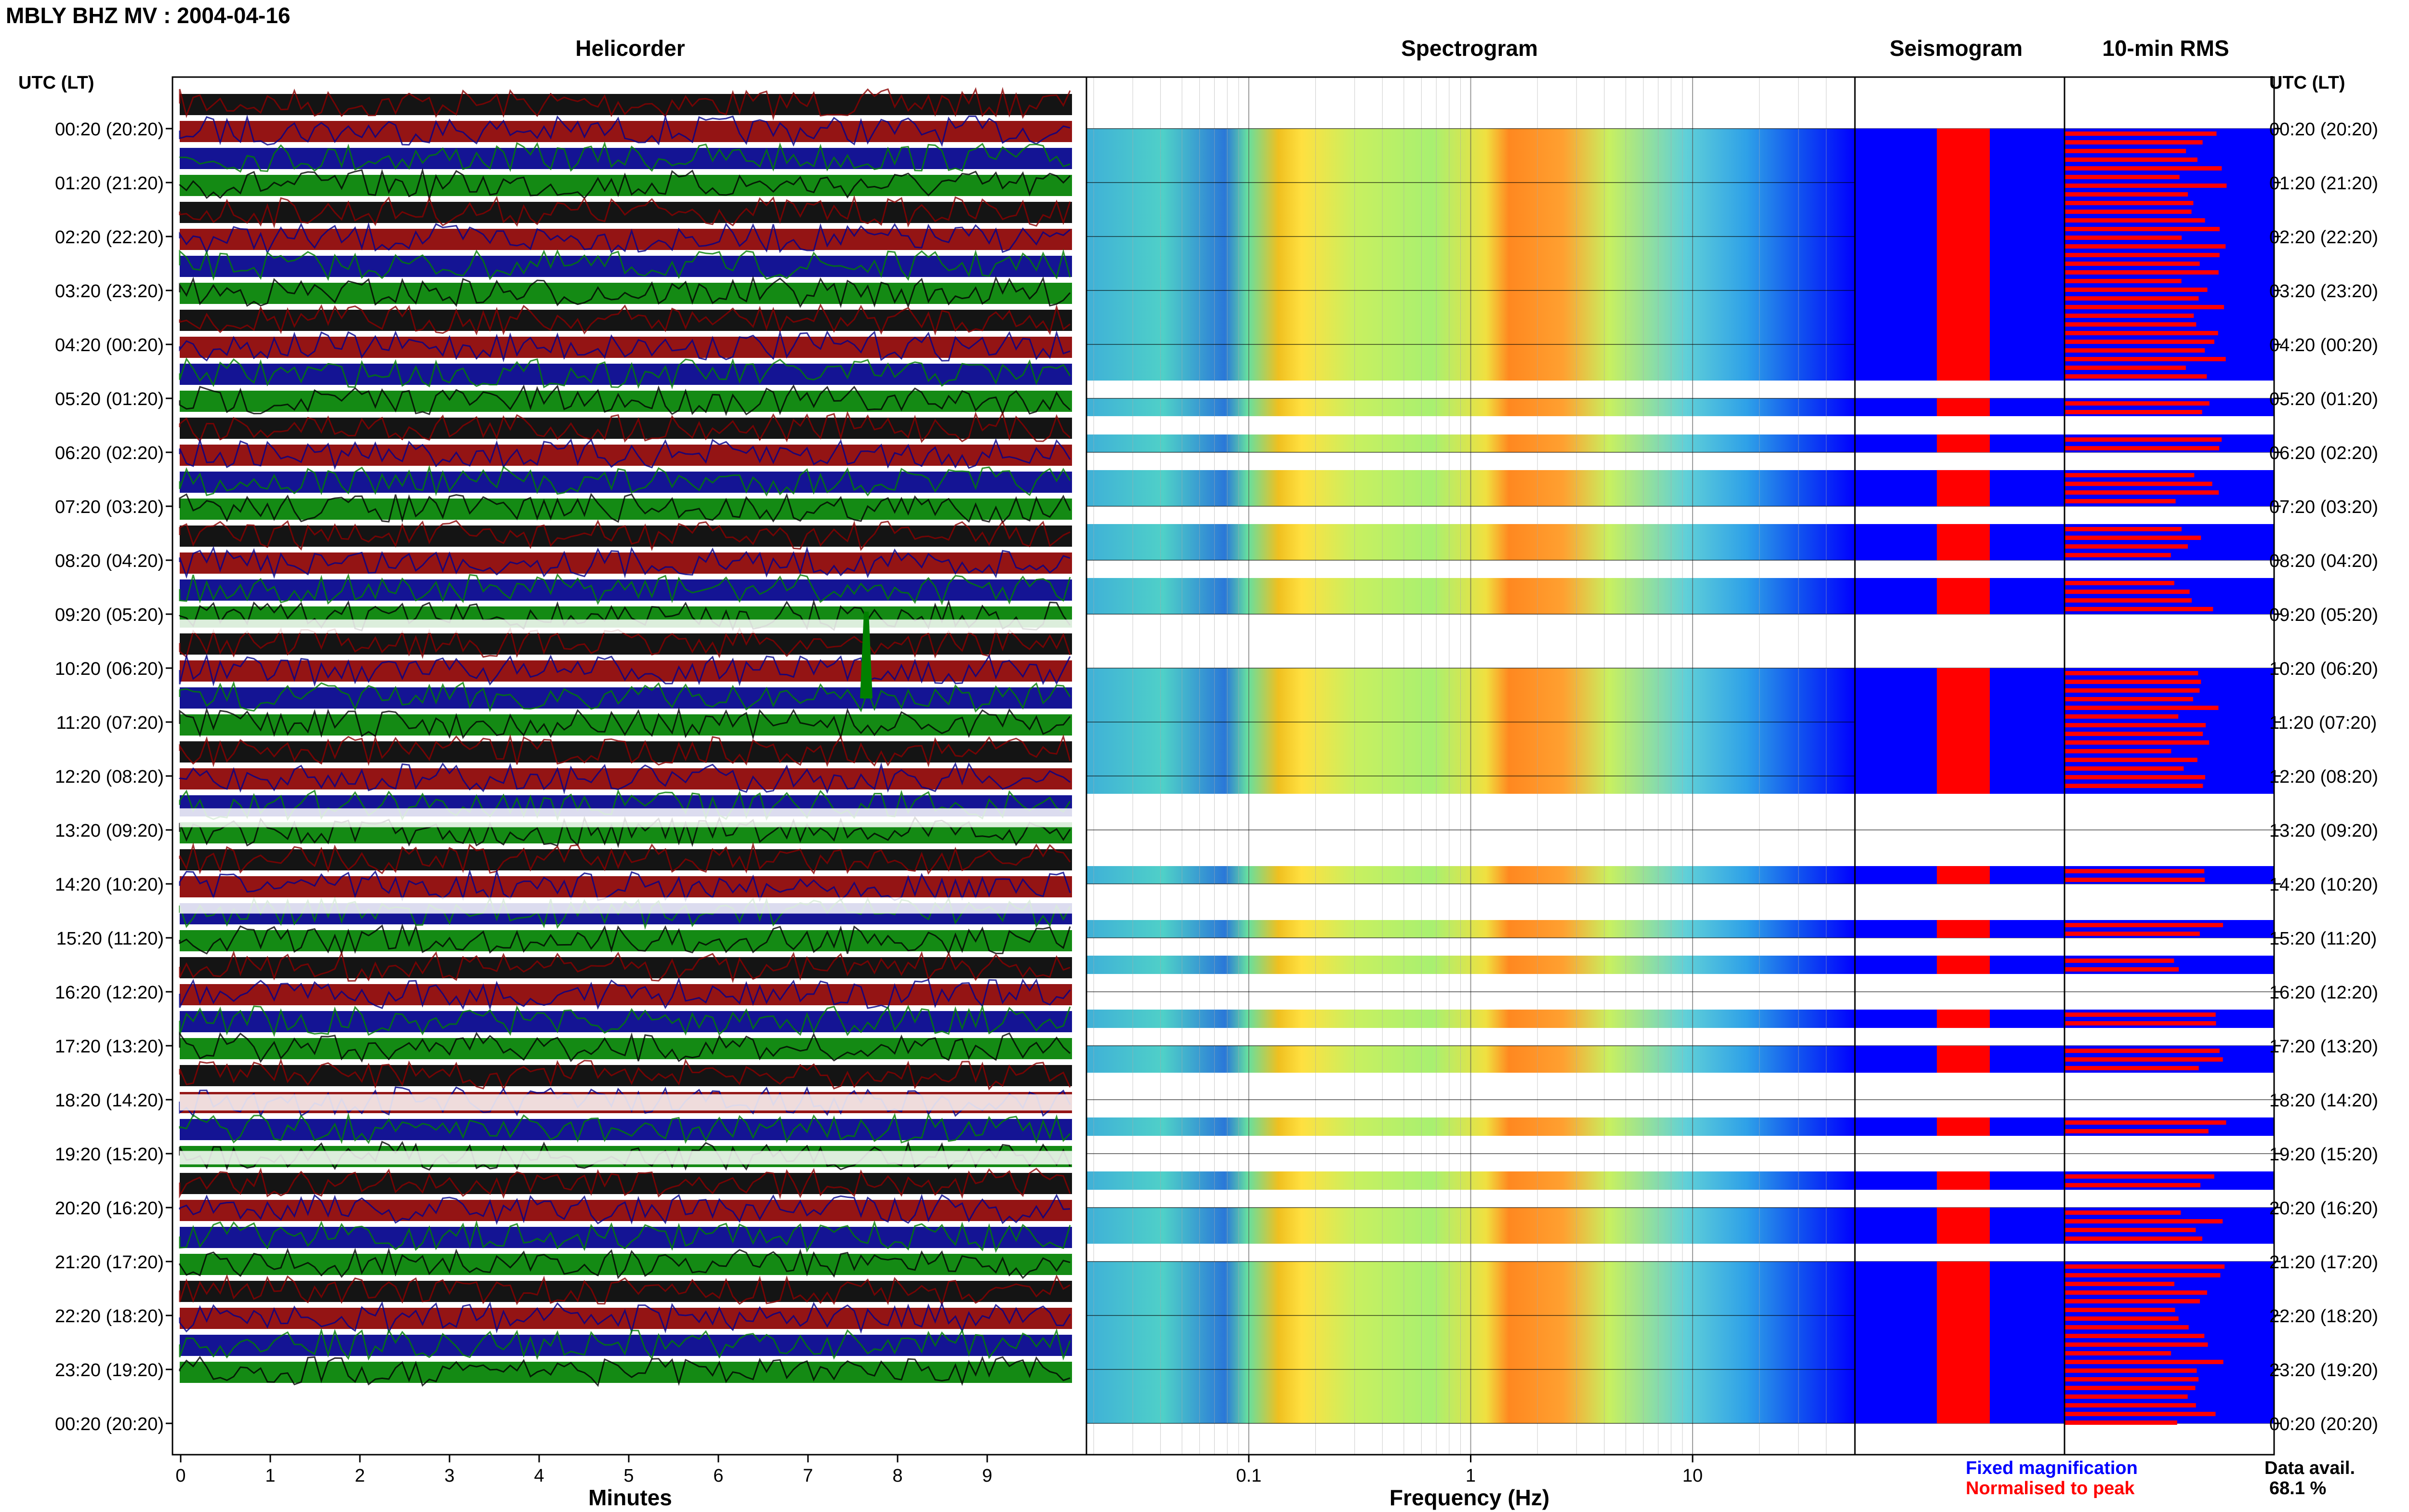 This screenshot has width=2409, height=1512. Describe the element at coordinates (109, 507) in the screenshot. I see `time-label-left: 07:20 (03:20)` at that location.